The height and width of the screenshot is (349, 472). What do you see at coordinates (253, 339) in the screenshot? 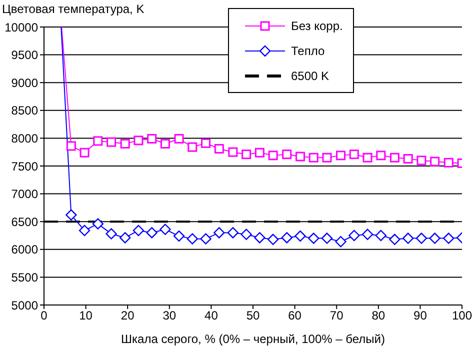
I see `x-axis-title: Шкала серого, % (0% – черный, 100% – белый)` at bounding box center [253, 339].